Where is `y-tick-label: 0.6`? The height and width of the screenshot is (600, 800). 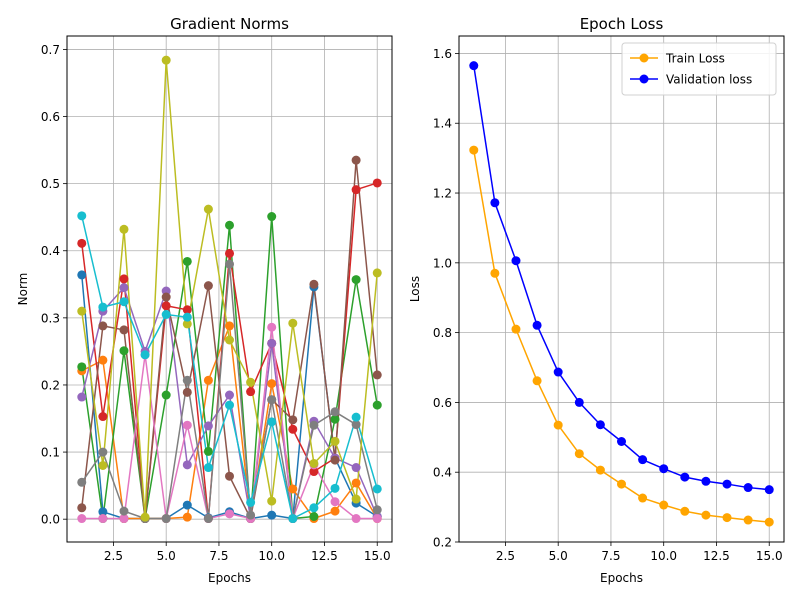
y-tick-label: 0.6 is located at coordinates (50, 117).